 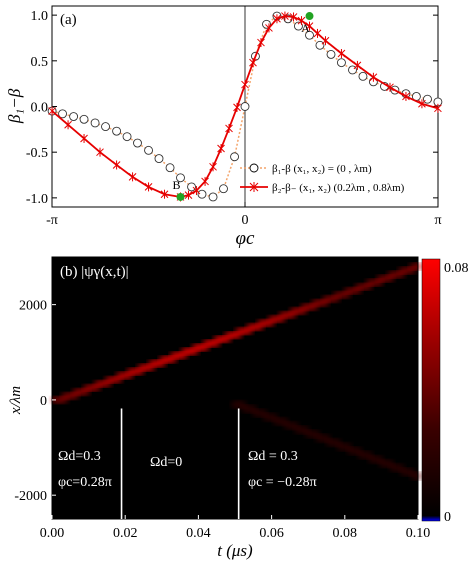 I want to click on region-annotation-text: Ωd=0.3, so click(x=79, y=456).